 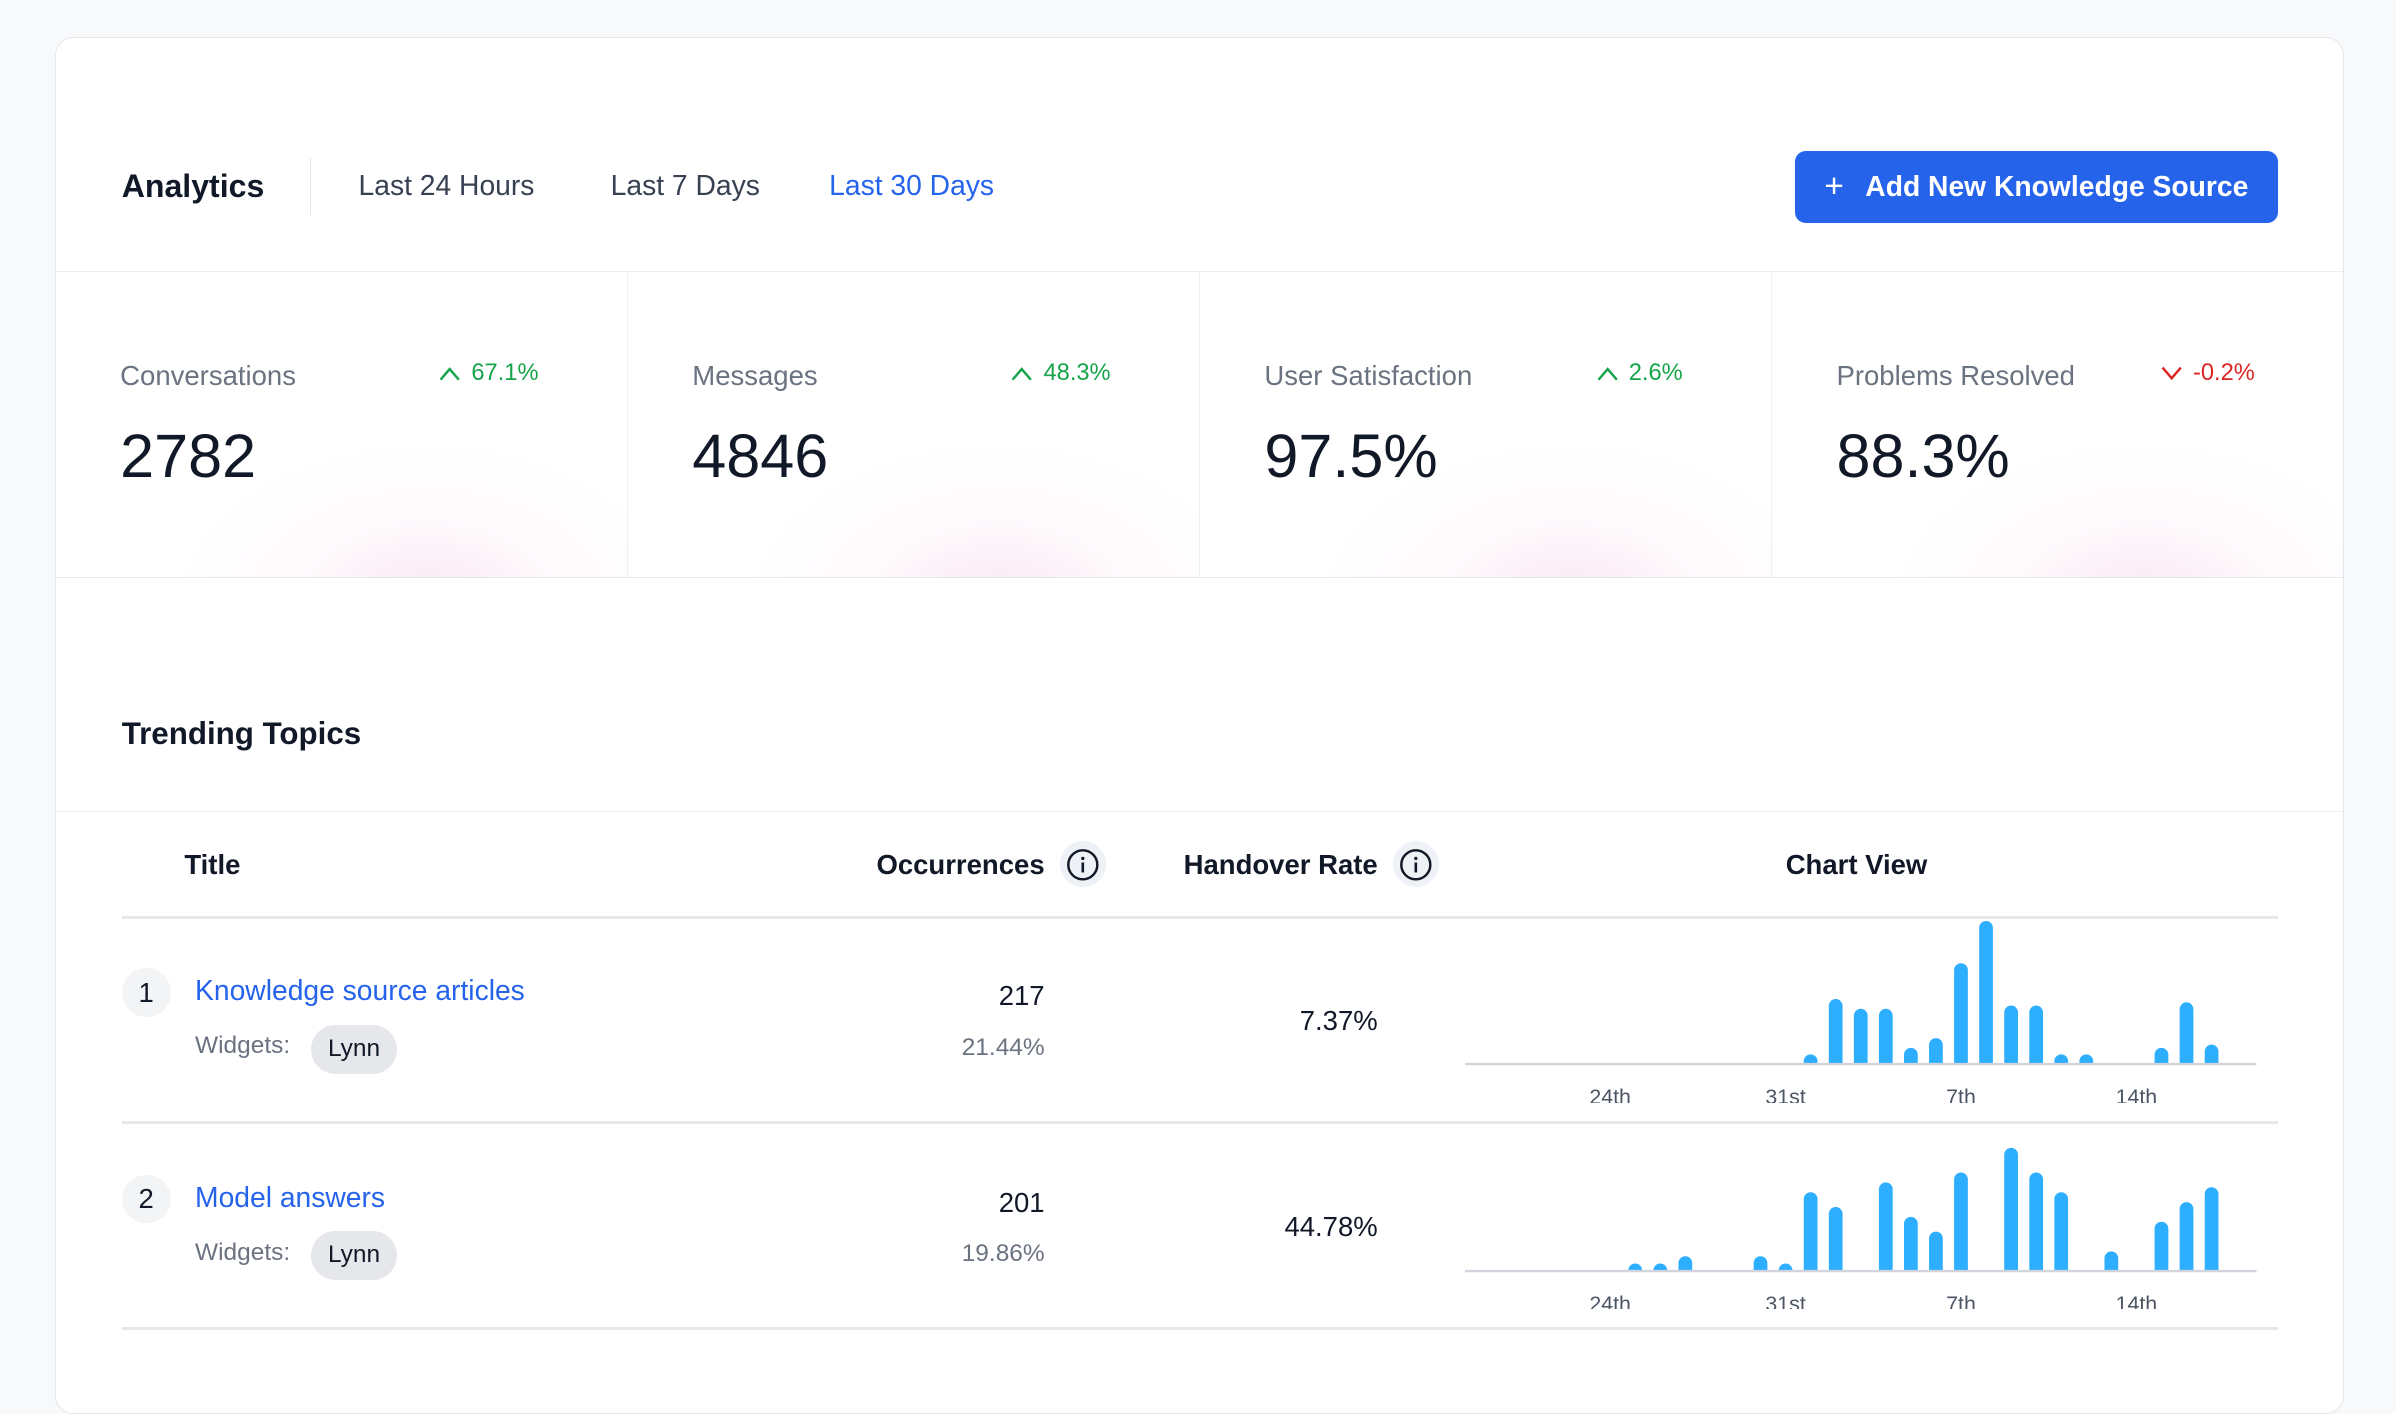 I want to click on stat-card: User Satisfaction 2.6% 97.5%, so click(x=1486, y=424).